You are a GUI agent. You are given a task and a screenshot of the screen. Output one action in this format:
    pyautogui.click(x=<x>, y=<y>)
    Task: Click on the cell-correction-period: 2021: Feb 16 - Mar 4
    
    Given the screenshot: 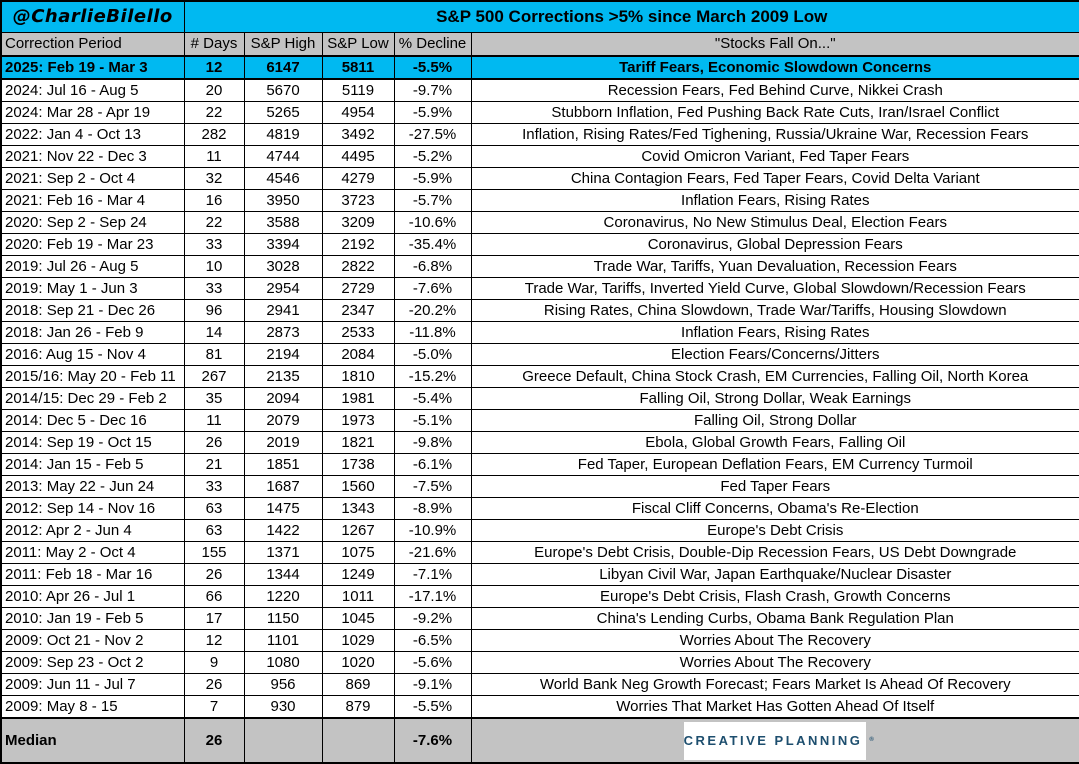 What is the action you would take?
    pyautogui.click(x=92, y=200)
    